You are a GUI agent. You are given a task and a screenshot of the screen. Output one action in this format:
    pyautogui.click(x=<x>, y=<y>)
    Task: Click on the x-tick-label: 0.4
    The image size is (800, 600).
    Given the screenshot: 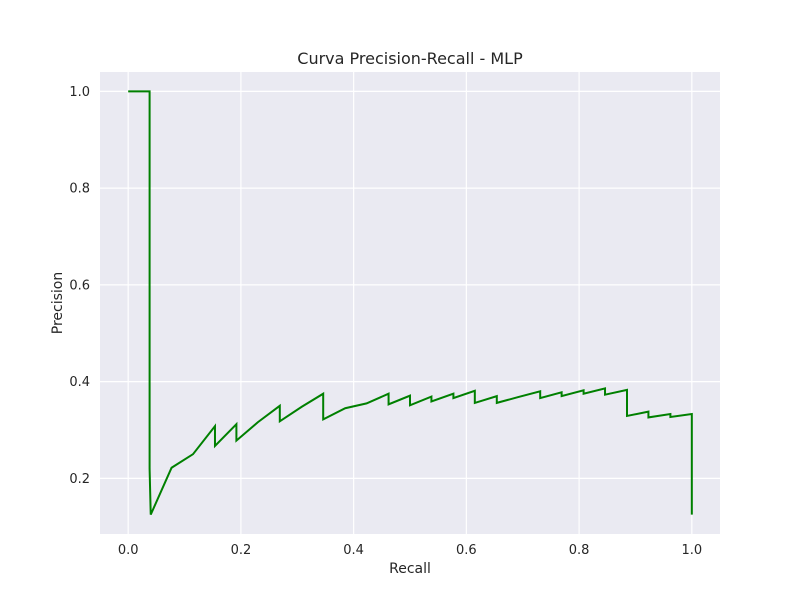 What is the action you would take?
    pyautogui.click(x=353, y=550)
    